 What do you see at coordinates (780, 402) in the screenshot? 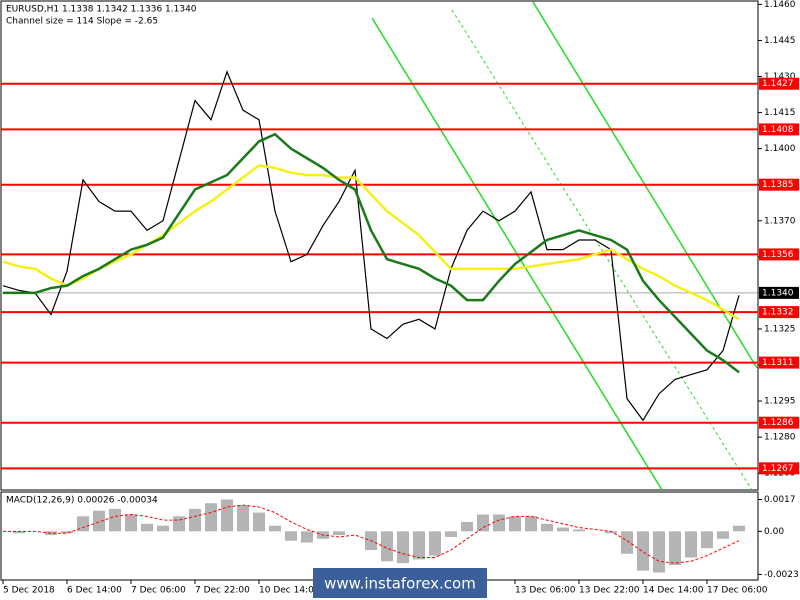
I see `y-tick-label: 1.1295` at bounding box center [780, 402].